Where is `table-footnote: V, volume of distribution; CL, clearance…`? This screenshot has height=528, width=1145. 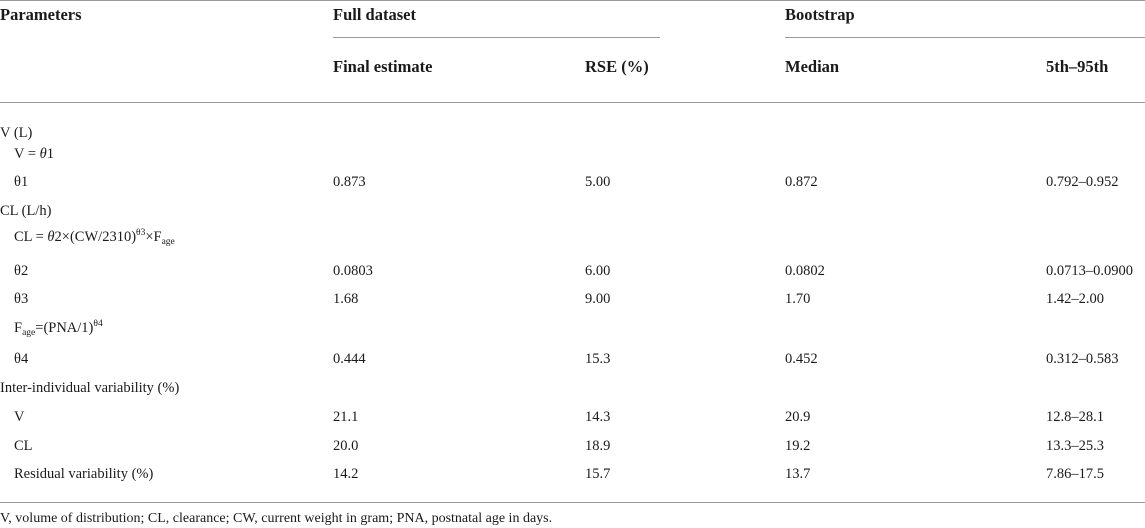
table-footnote: V, volume of distribution; CL, clearance… is located at coordinates (276, 518).